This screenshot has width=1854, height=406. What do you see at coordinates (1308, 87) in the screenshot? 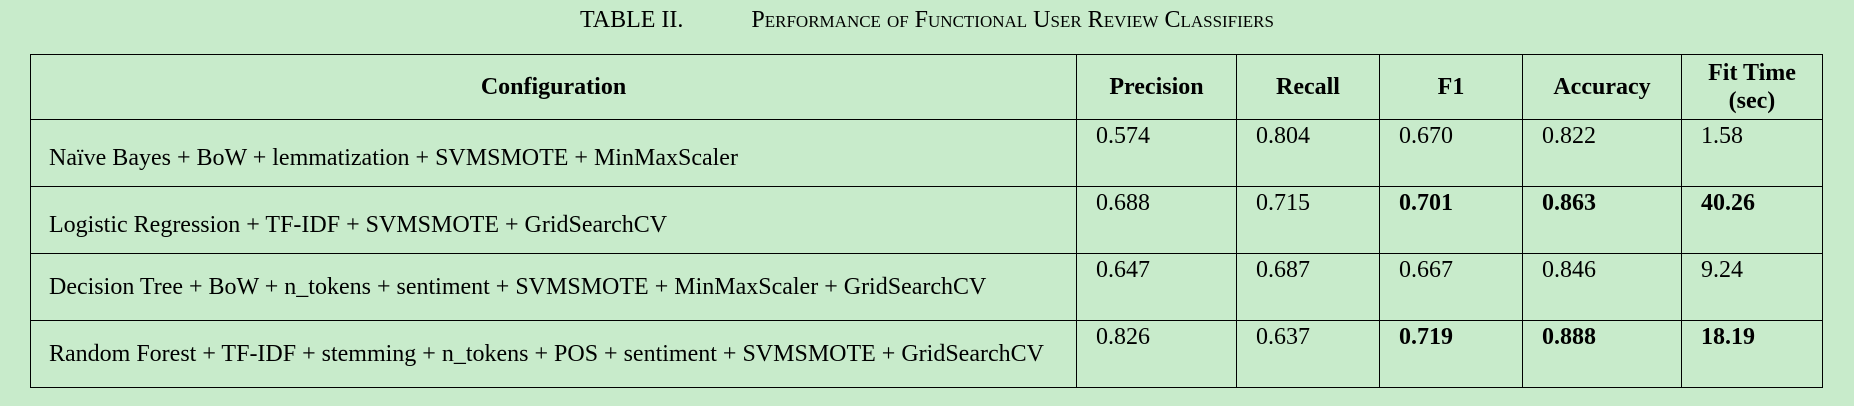
I see `column-header-recall: Recall` at bounding box center [1308, 87].